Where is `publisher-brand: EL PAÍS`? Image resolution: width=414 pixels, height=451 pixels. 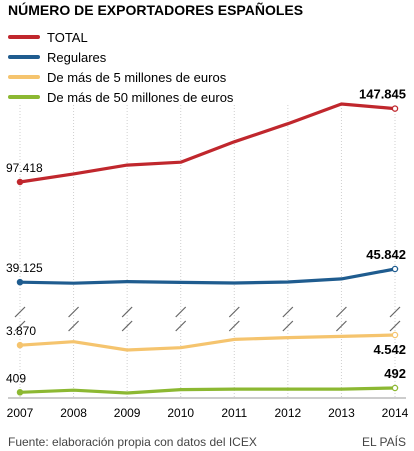
publisher-brand: EL PAÍS is located at coordinates (384, 441).